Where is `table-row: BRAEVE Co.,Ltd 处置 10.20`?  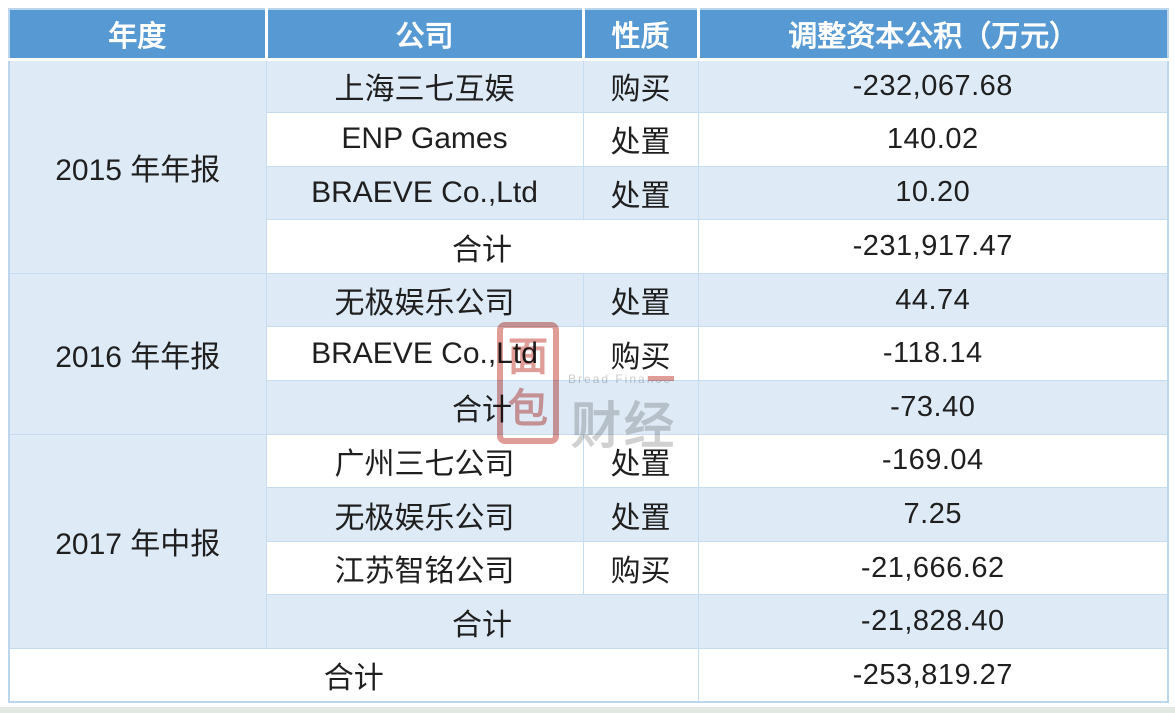
table-row: BRAEVE Co.,Ltd 处置 10.20 is located at coordinates (589, 193).